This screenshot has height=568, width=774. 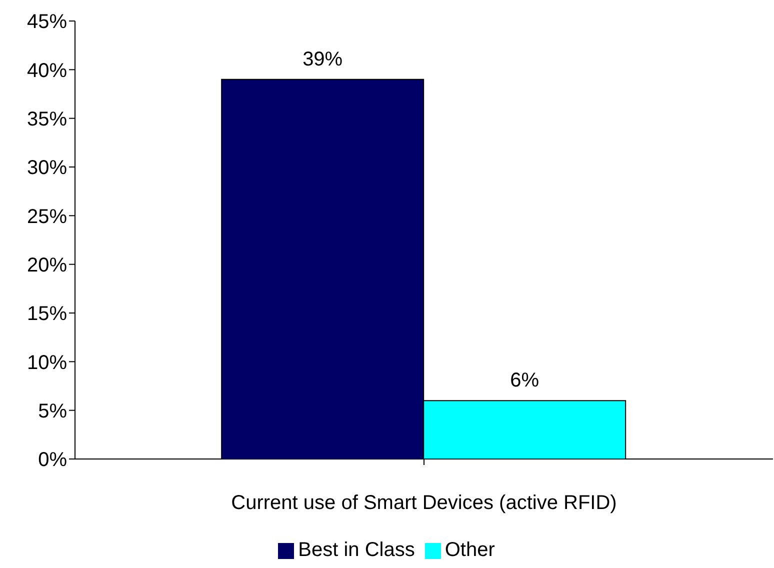 What do you see at coordinates (356, 550) in the screenshot?
I see `legend-label: Best in Class` at bounding box center [356, 550].